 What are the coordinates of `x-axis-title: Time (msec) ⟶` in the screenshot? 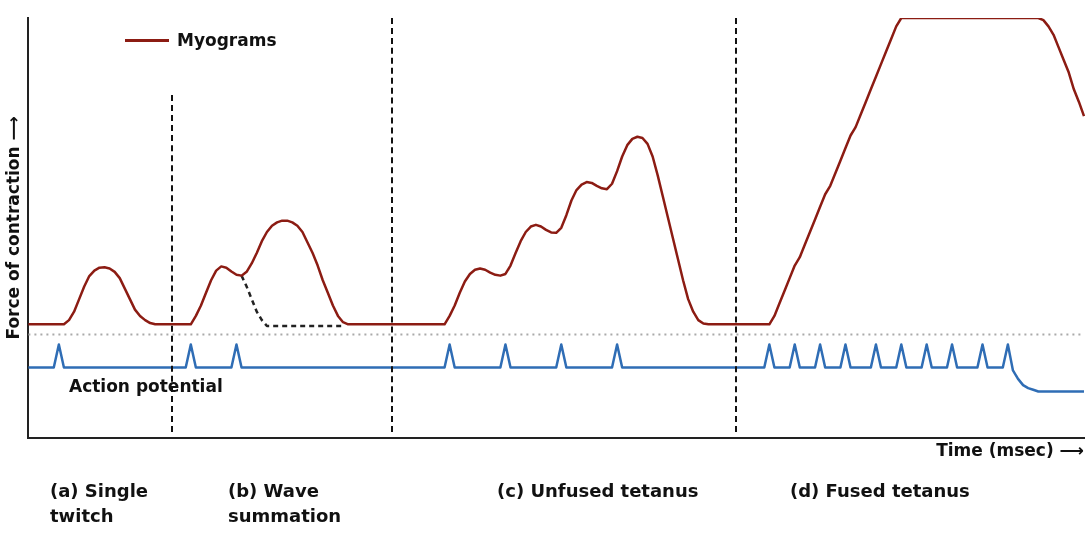 It's located at (1010, 450).